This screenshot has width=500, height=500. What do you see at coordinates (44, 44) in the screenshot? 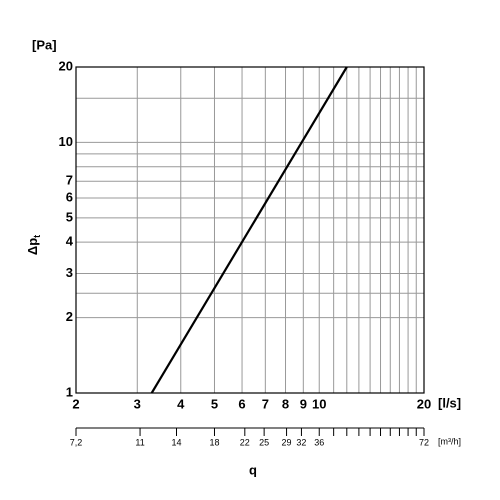
I see `y-unit: [Pa]` at bounding box center [44, 44].